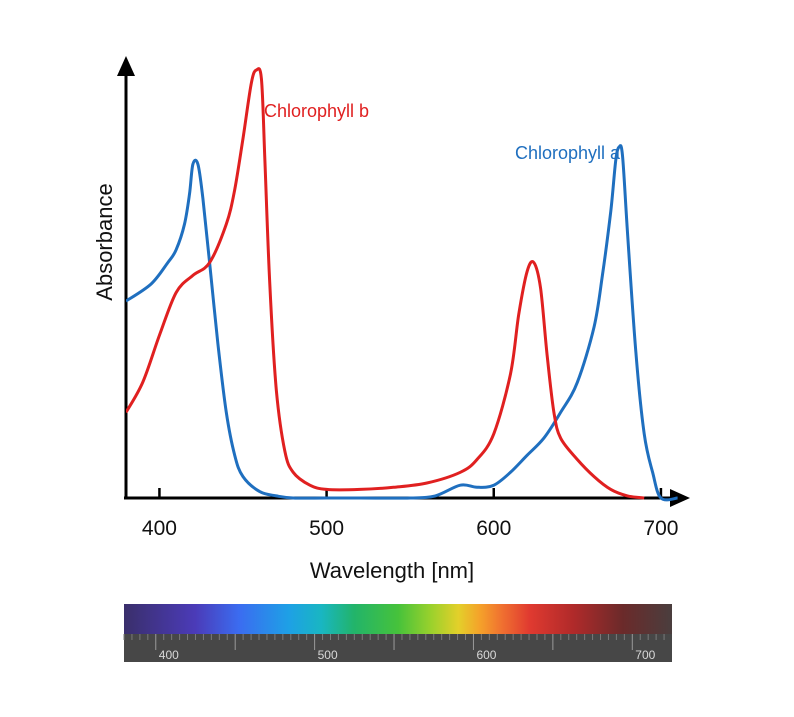 This screenshot has height=717, width=794. Describe the element at coordinates (398, 619) in the screenshot. I see `spectrum-gradient` at that location.